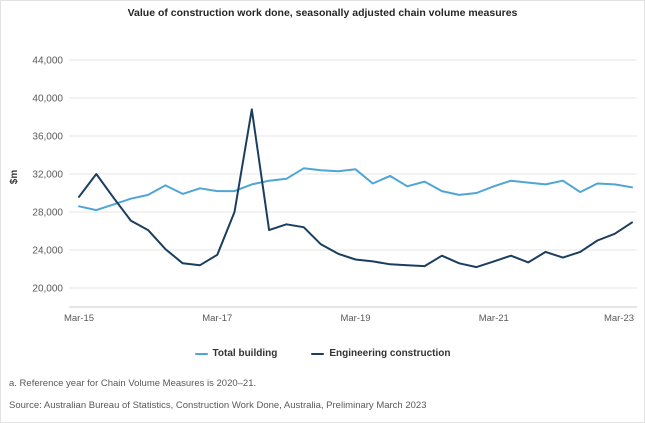  What do you see at coordinates (201, 353) in the screenshot?
I see `total-building-swatch` at bounding box center [201, 353].